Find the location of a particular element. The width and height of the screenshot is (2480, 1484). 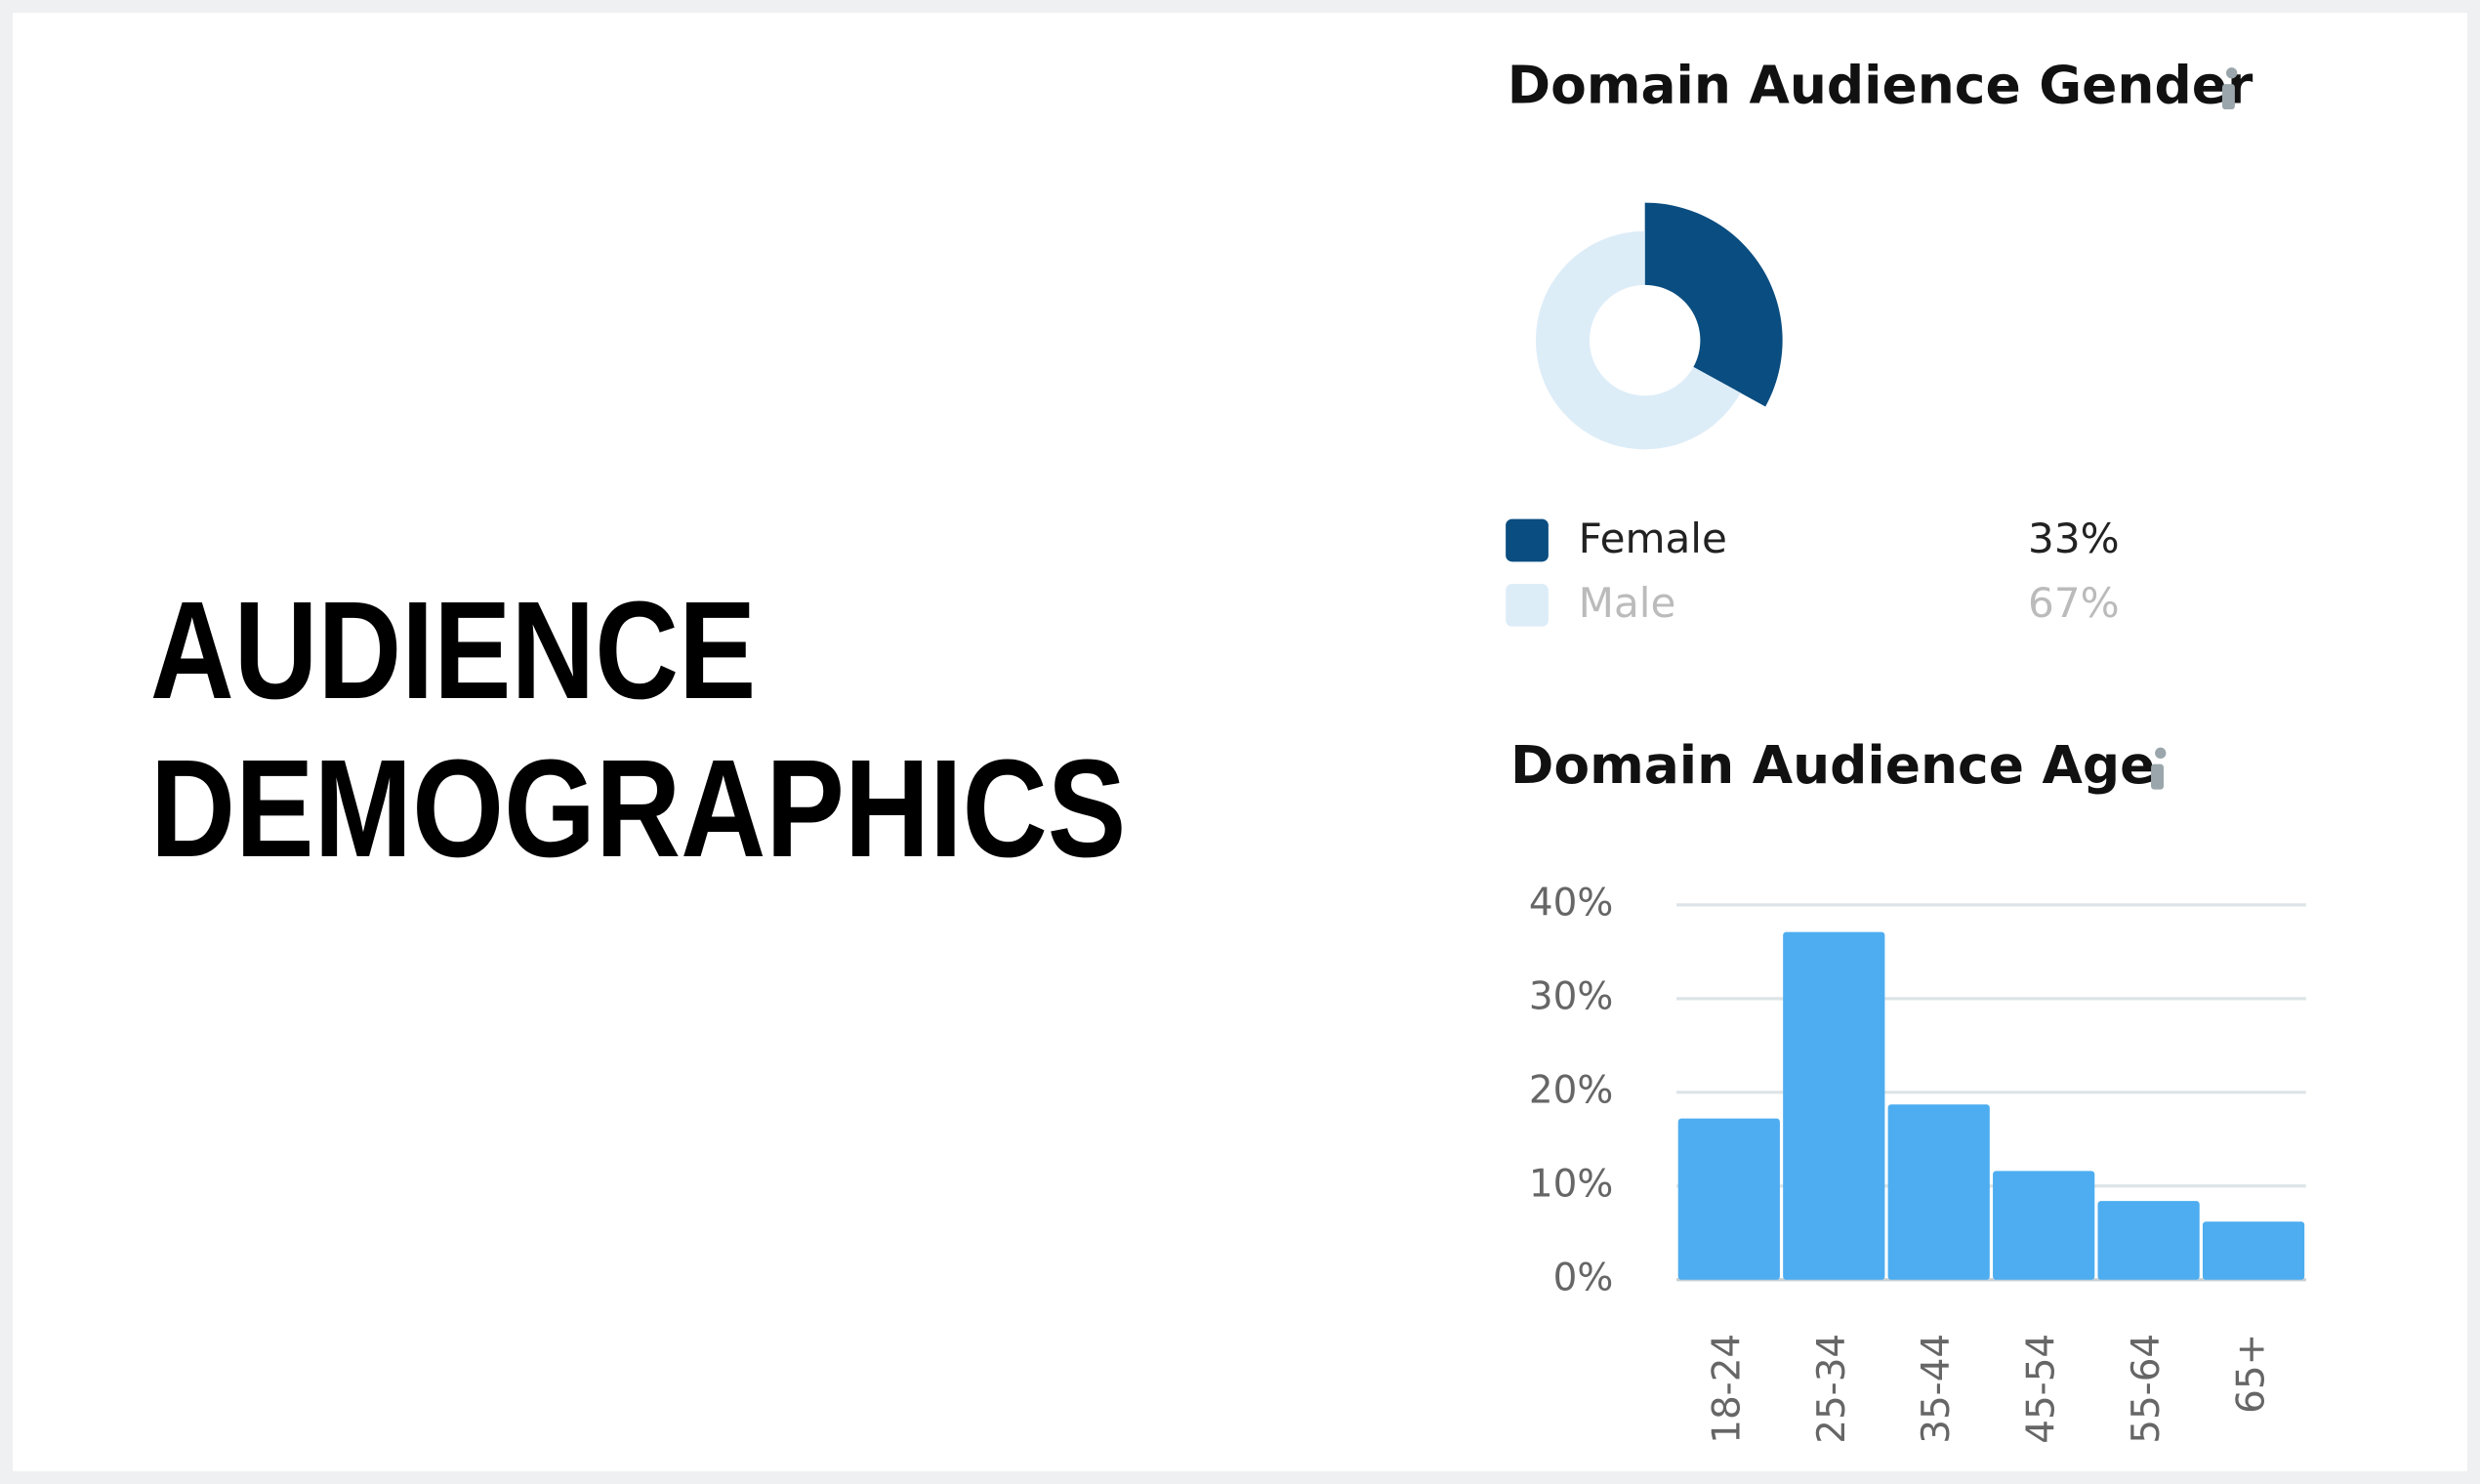

y-tick-label: 10% is located at coordinates (1571, 1184).